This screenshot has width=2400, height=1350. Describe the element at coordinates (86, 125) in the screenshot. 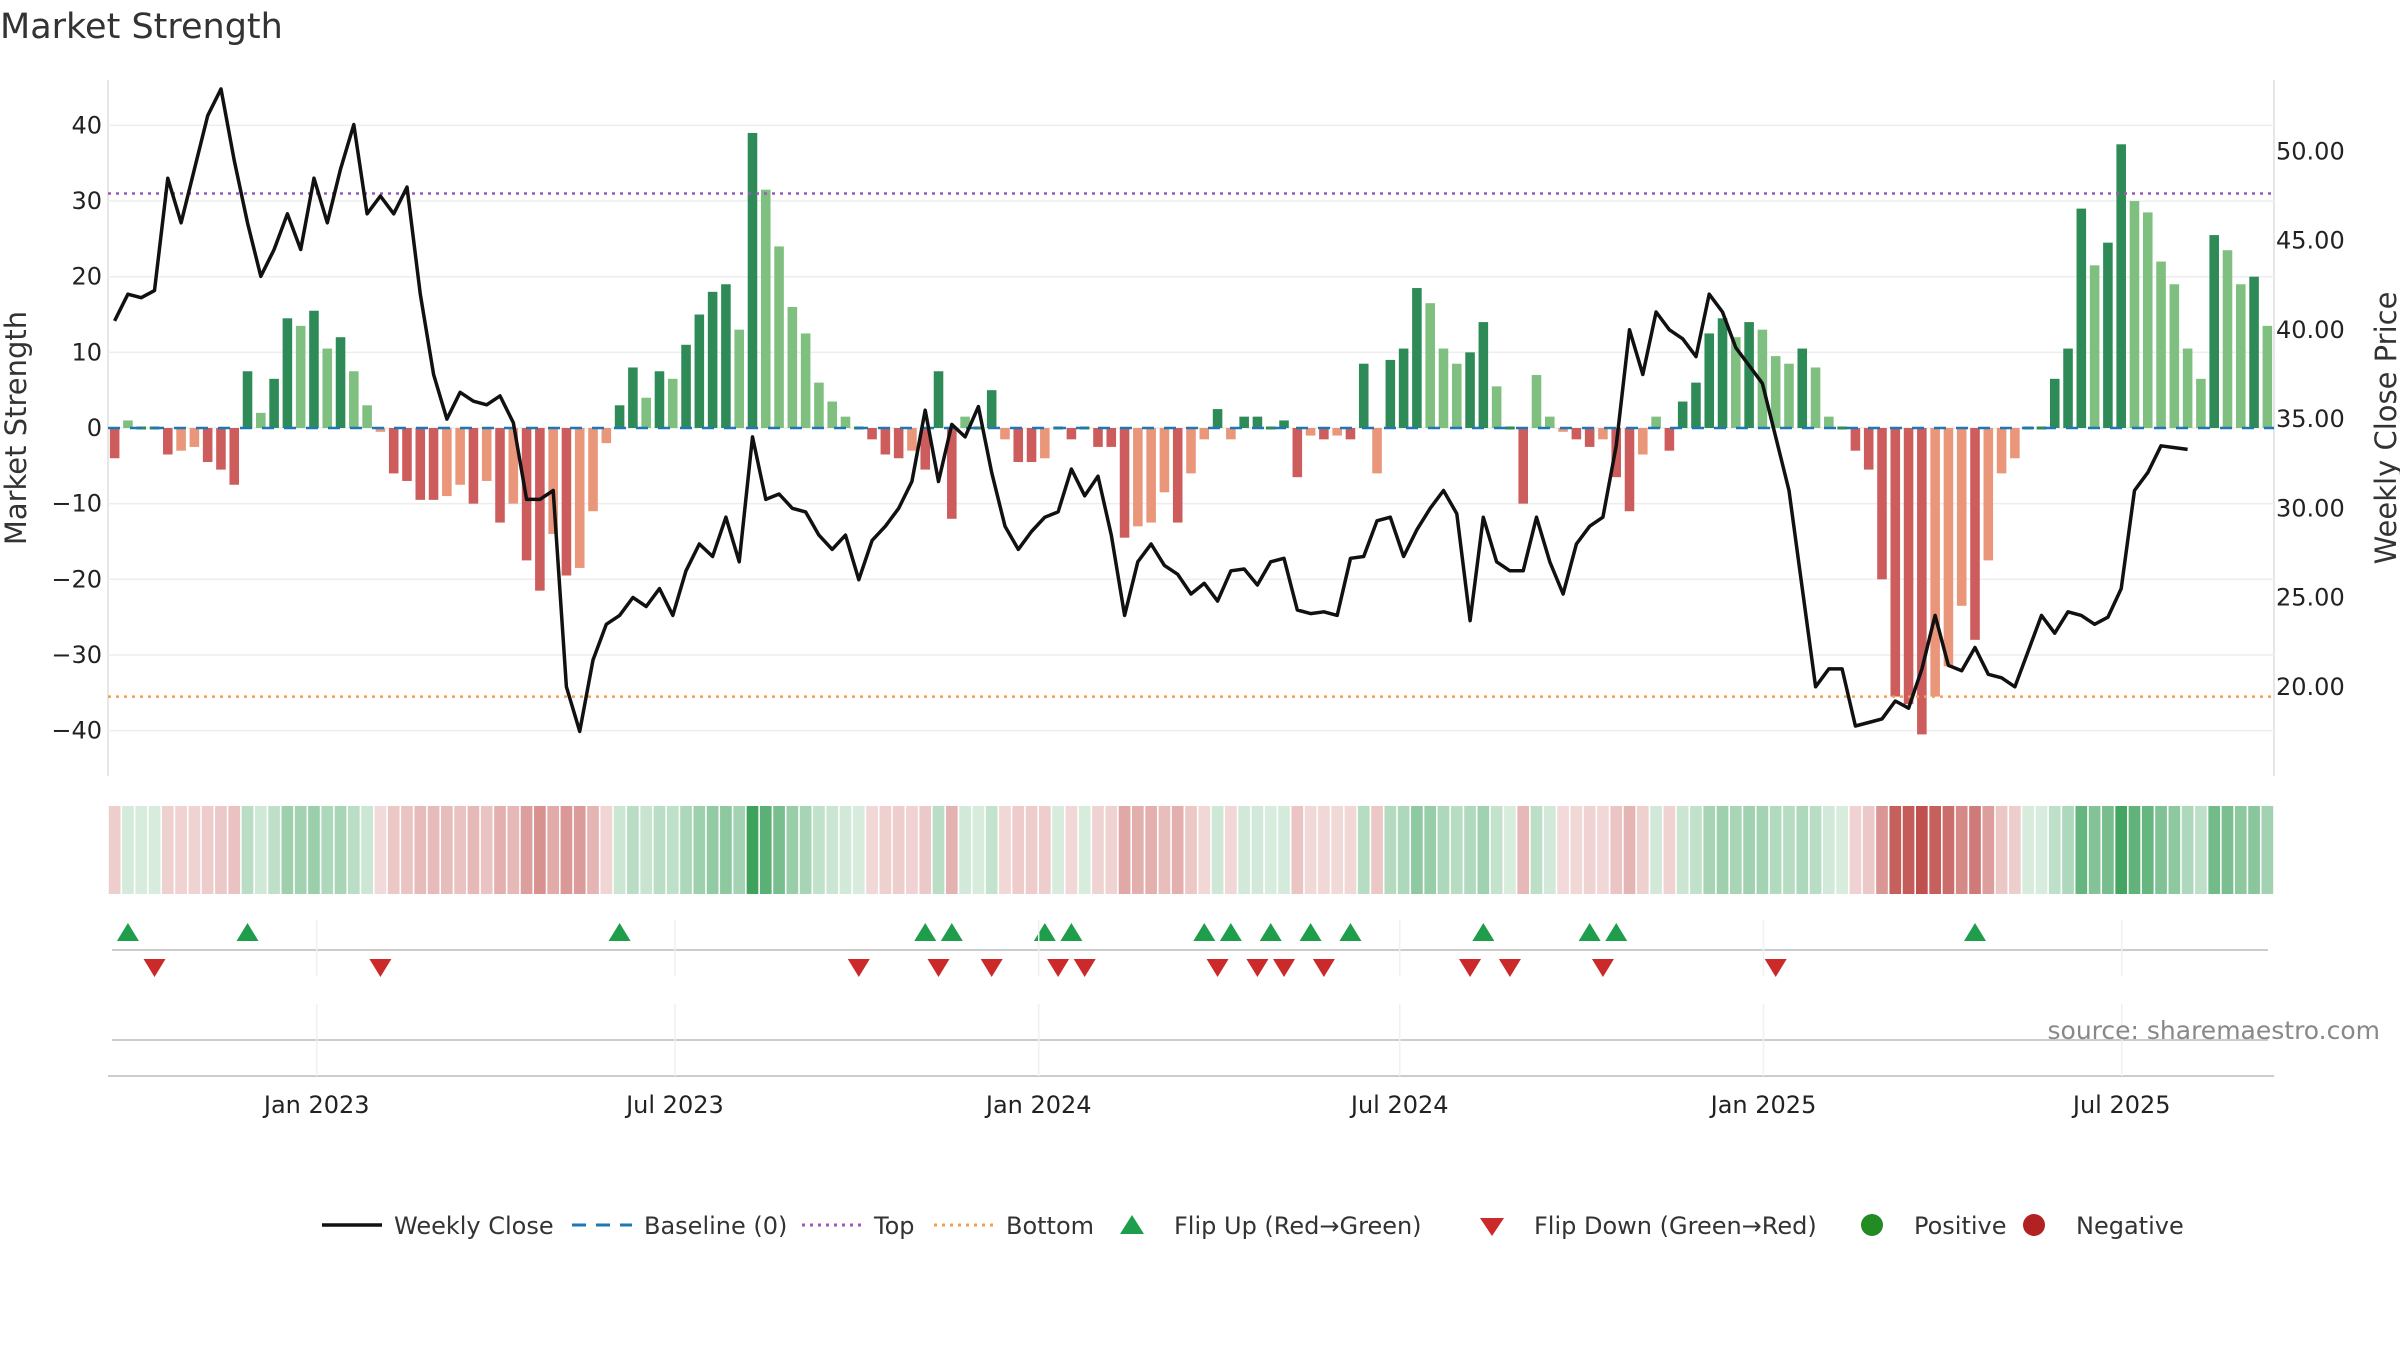

I see `y-tick-label-left: 40` at that location.